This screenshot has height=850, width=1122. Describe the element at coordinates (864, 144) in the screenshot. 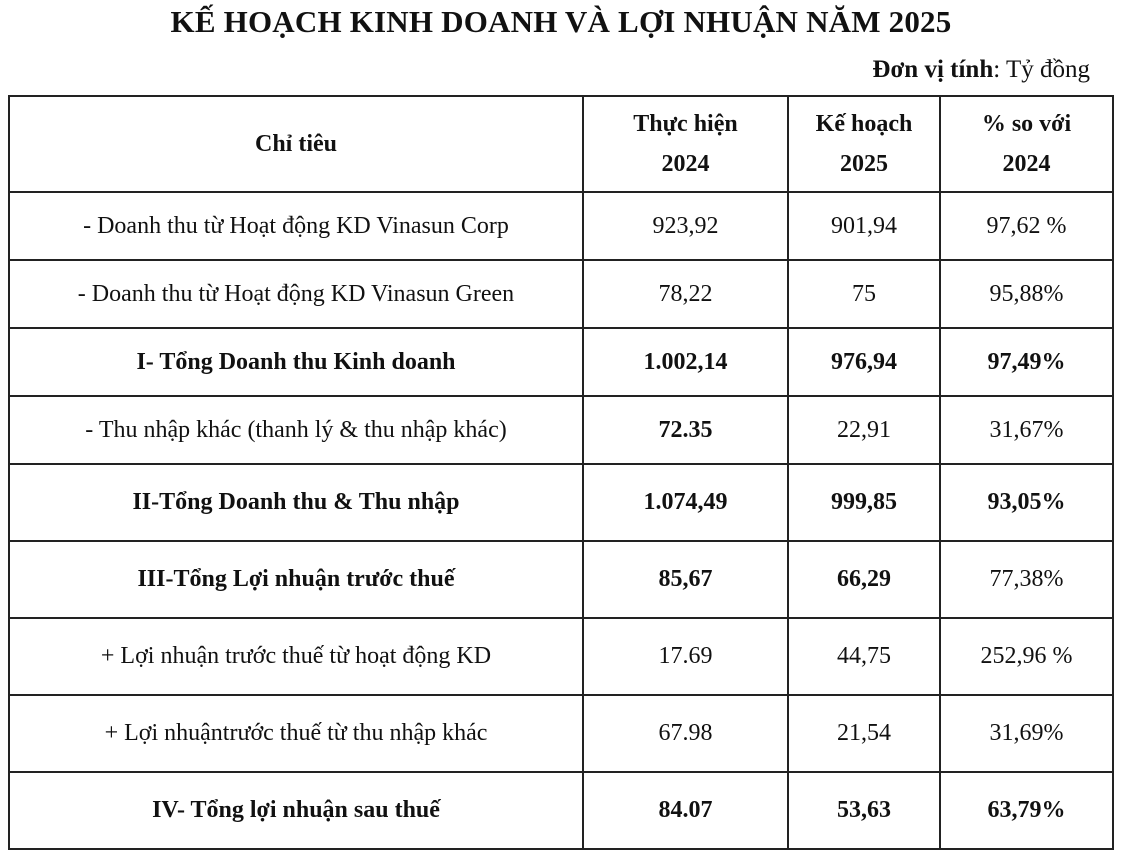

I see `header-ke-hoach-2025: Kế hoạch 2025` at that location.